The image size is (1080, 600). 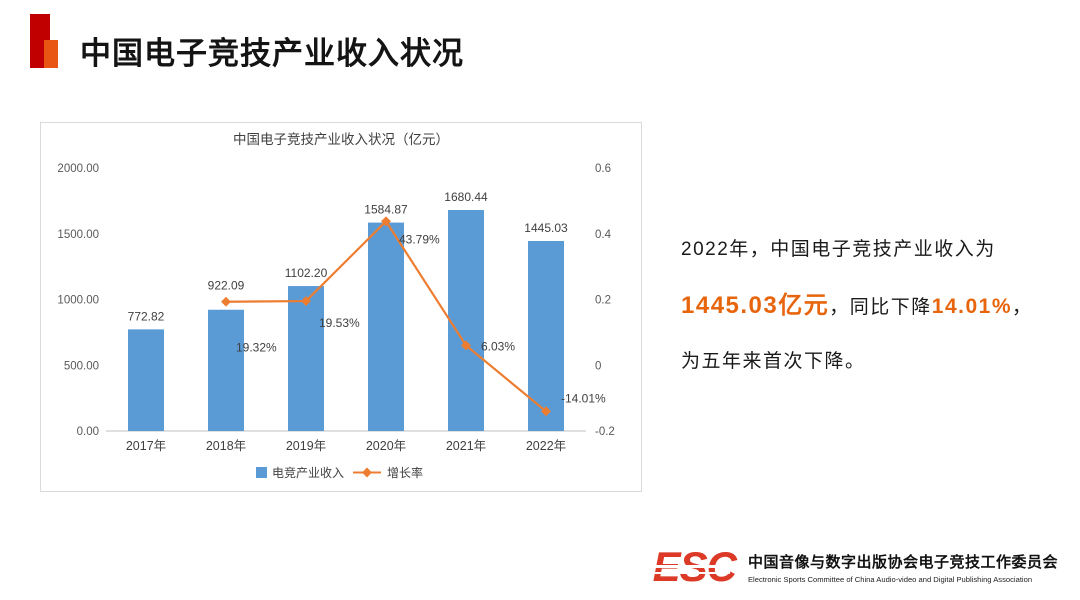 What do you see at coordinates (1022, 307) in the screenshot?
I see `annotation-tail-text: ，` at bounding box center [1022, 307].